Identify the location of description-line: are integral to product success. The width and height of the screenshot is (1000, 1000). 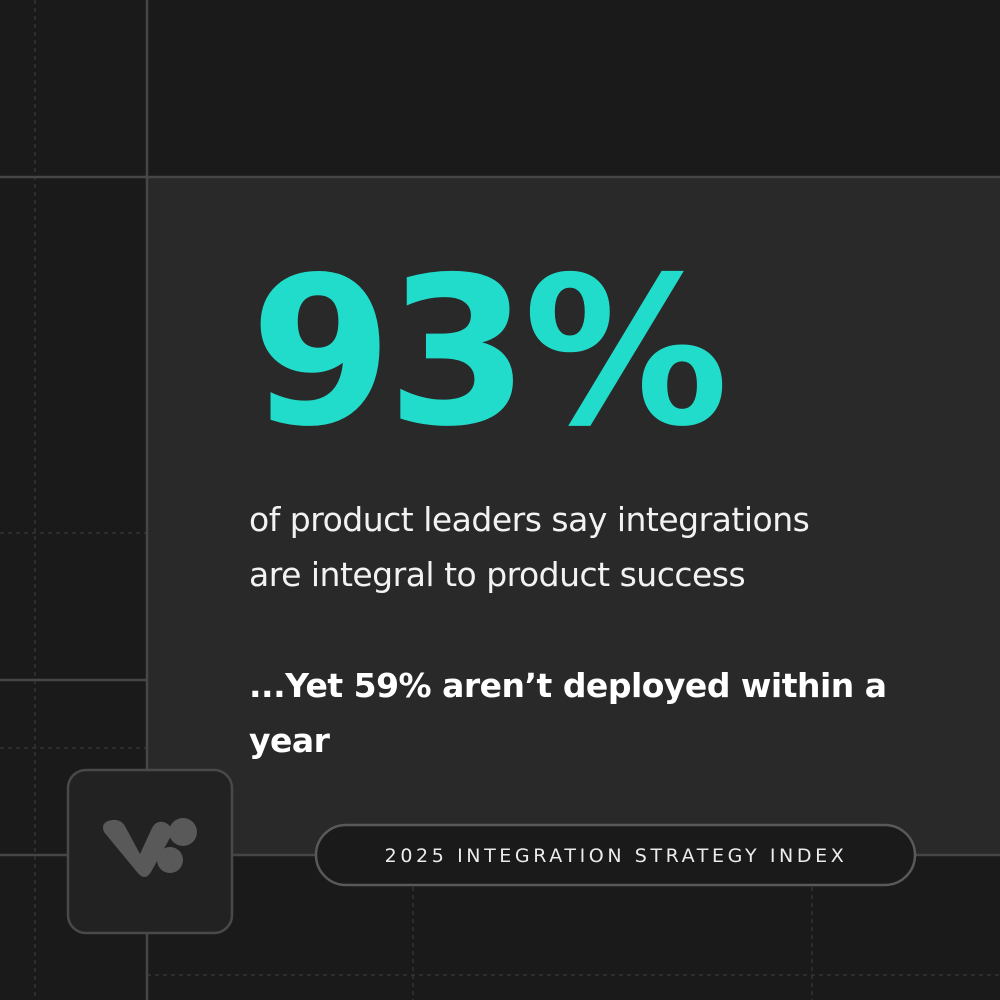
(497, 574).